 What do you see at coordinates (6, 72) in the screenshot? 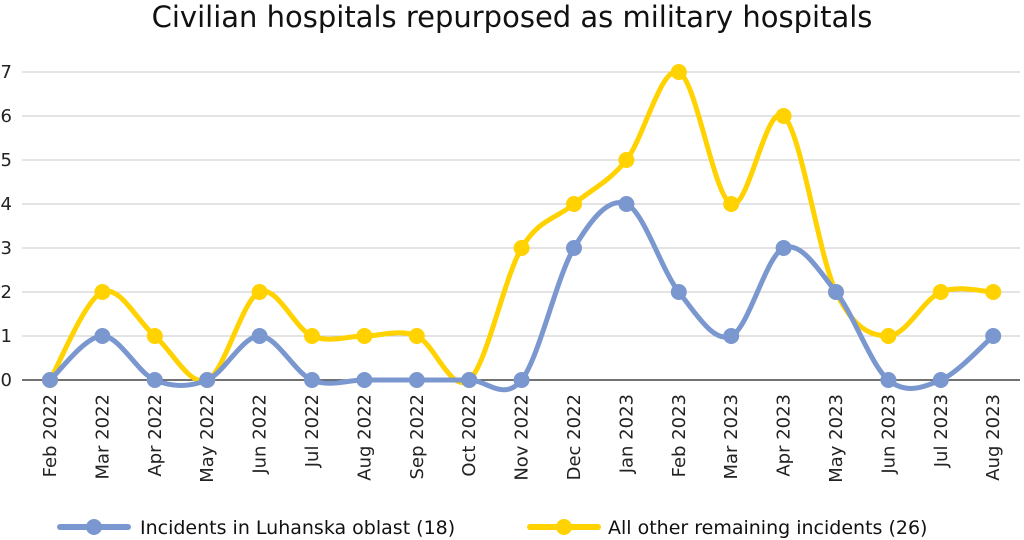
I see `y-tick-label: 7` at bounding box center [6, 72].